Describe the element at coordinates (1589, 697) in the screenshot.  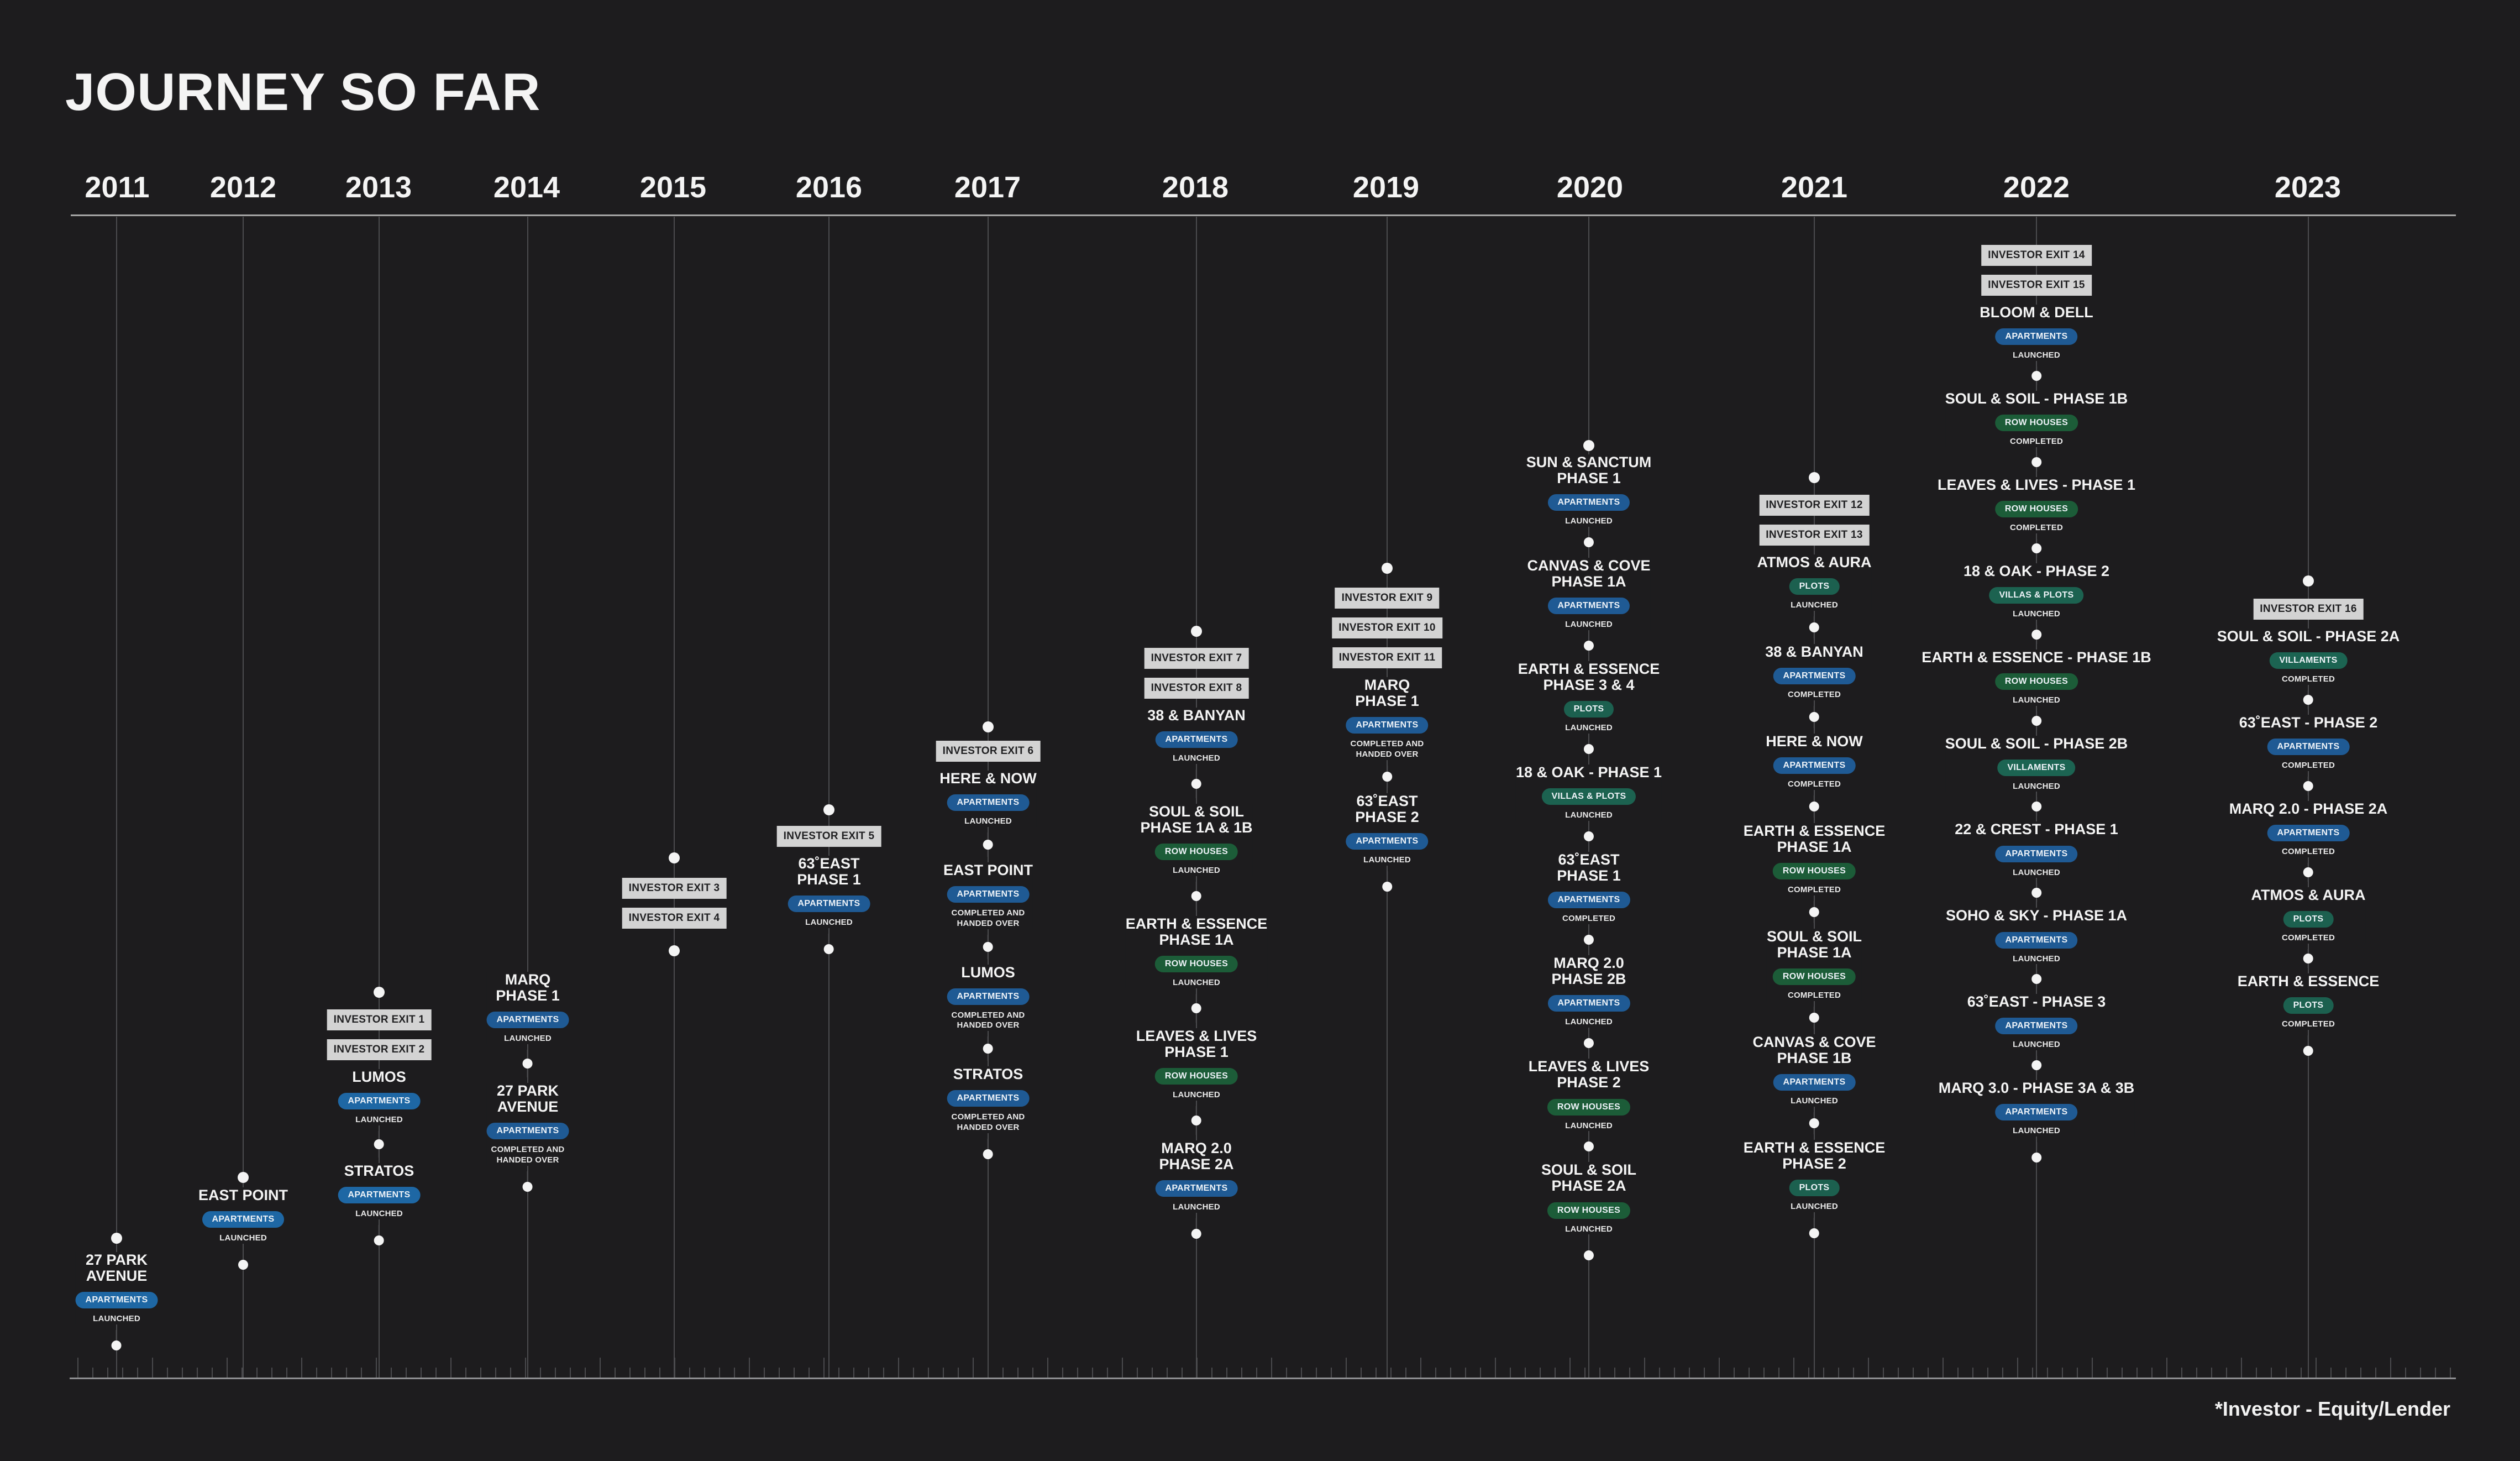
I see `project-entry: EARTH & ESSENCE PHASE 3 & 4 PLOTS LAUNCHED` at that location.